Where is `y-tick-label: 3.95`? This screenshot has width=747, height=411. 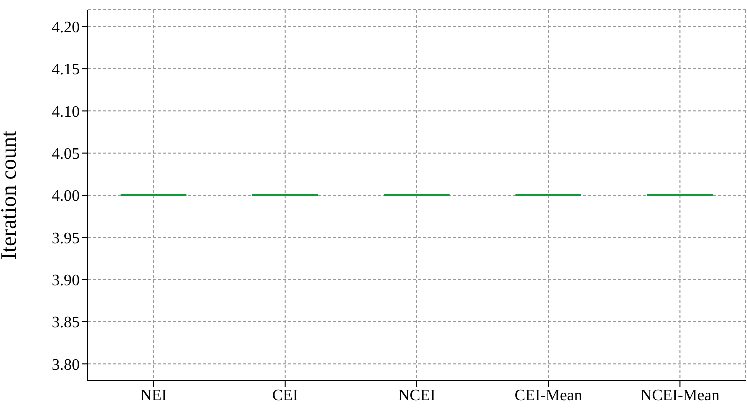
y-tick-label: 3.95 is located at coordinates (66, 239).